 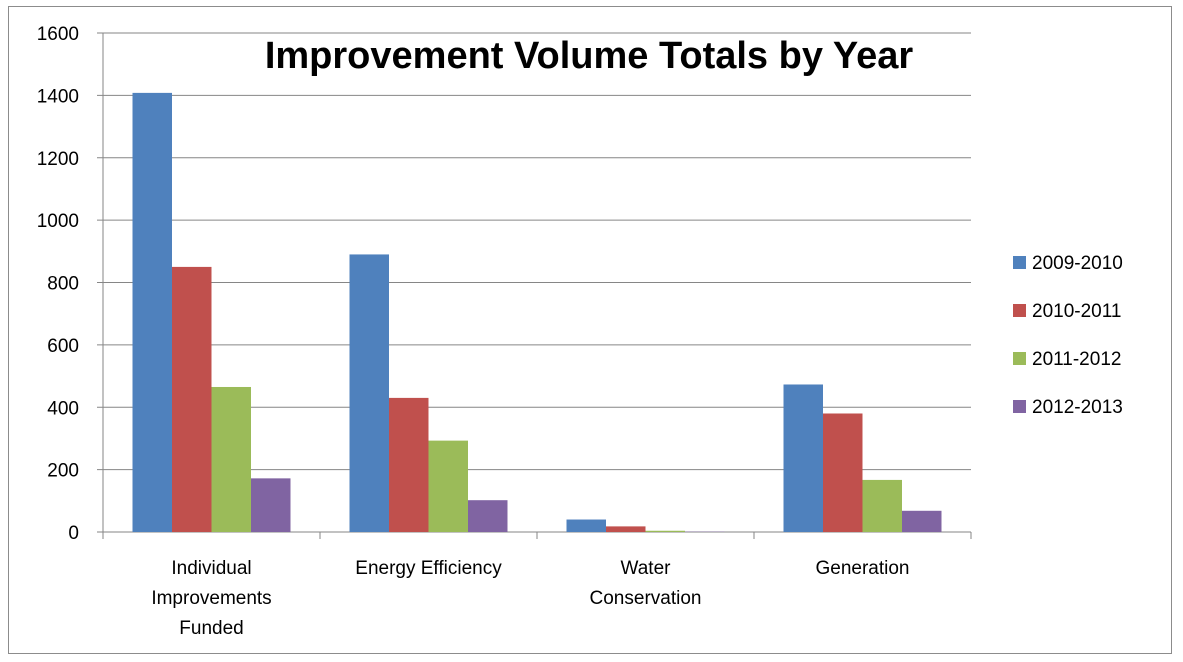 I want to click on y-tick-label: 200, so click(x=63, y=471).